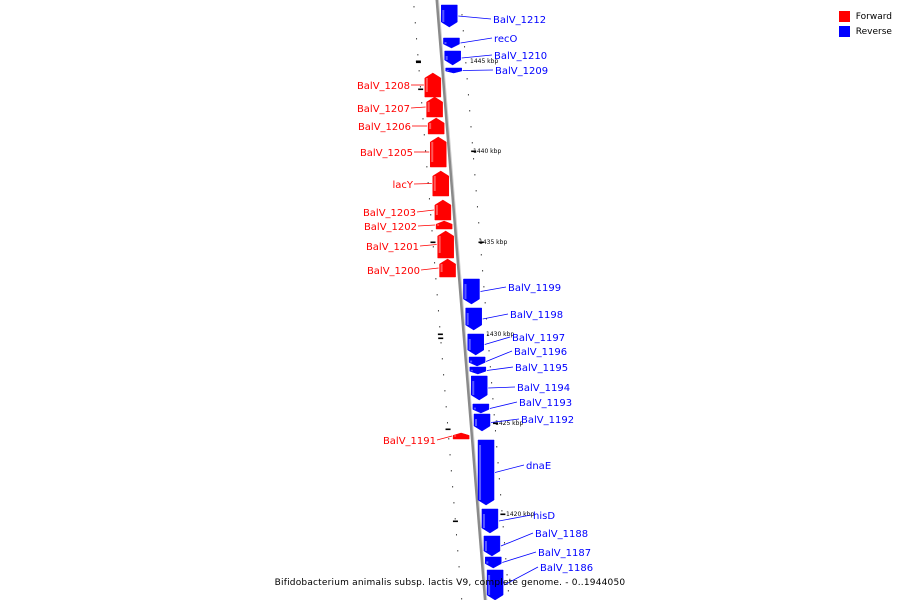 This screenshot has width=900, height=600. What do you see at coordinates (540, 352) in the screenshot?
I see `gene-label-balv-1196: BalV_1196` at bounding box center [540, 352].